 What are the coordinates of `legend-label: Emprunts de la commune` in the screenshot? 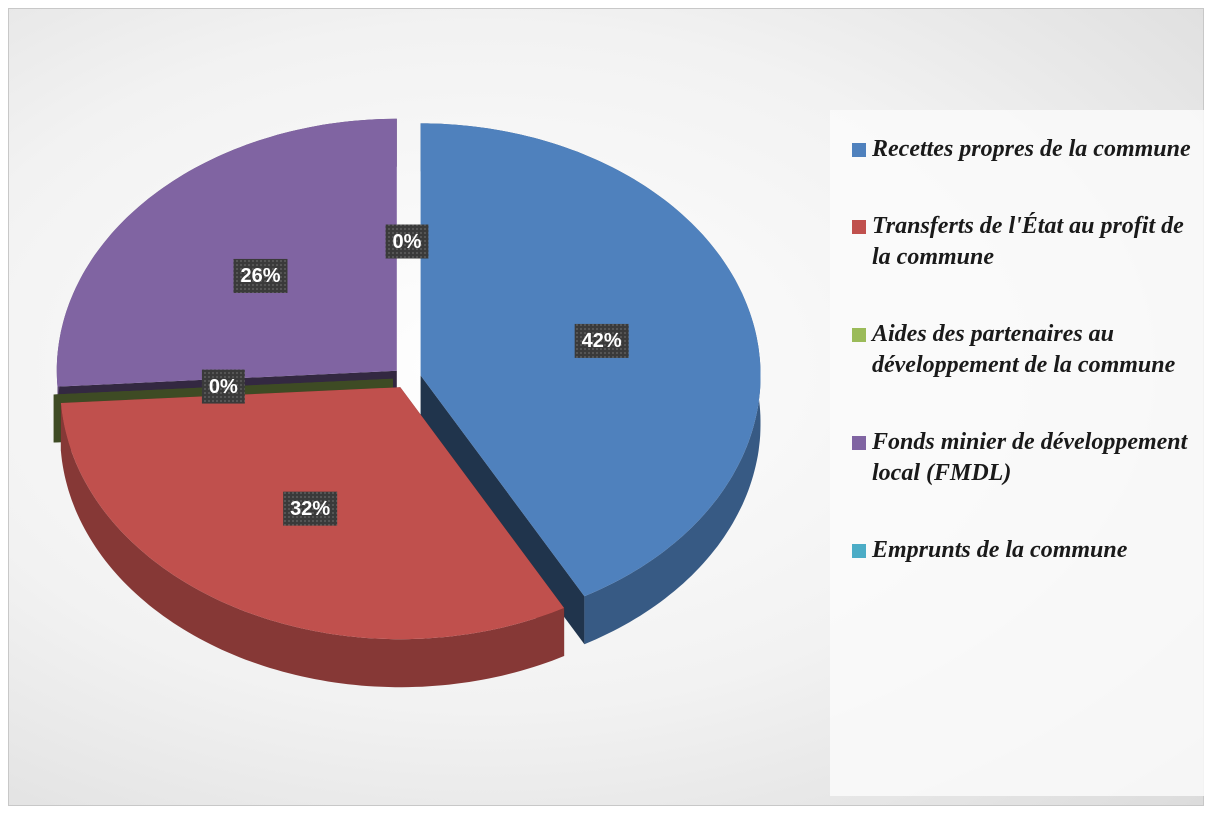 It's located at (1000, 550).